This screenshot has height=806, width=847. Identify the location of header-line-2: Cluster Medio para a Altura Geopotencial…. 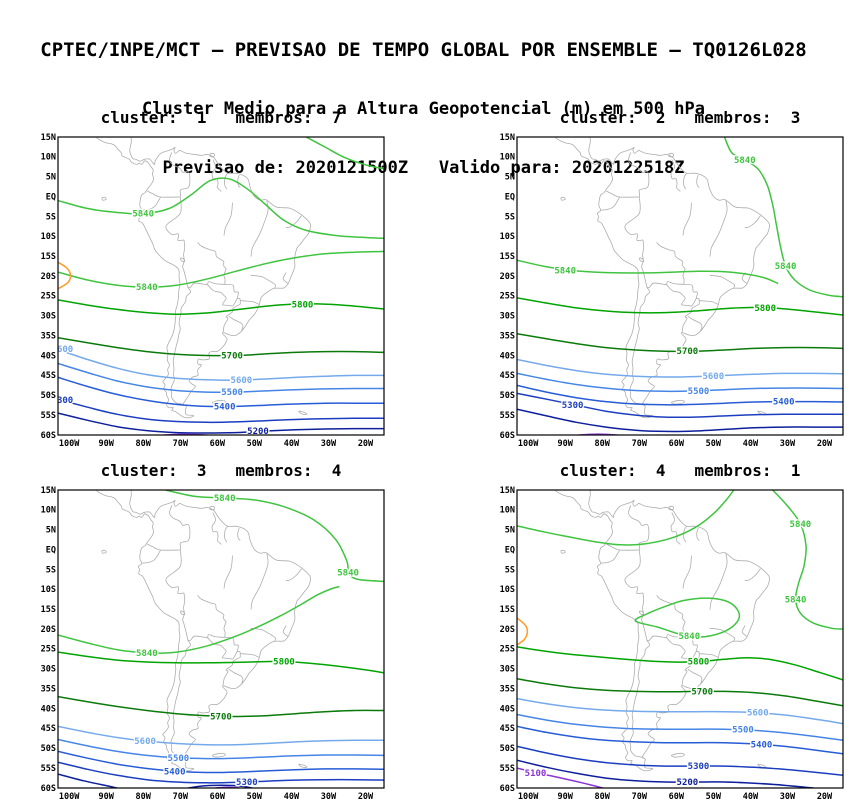
(423, 109).